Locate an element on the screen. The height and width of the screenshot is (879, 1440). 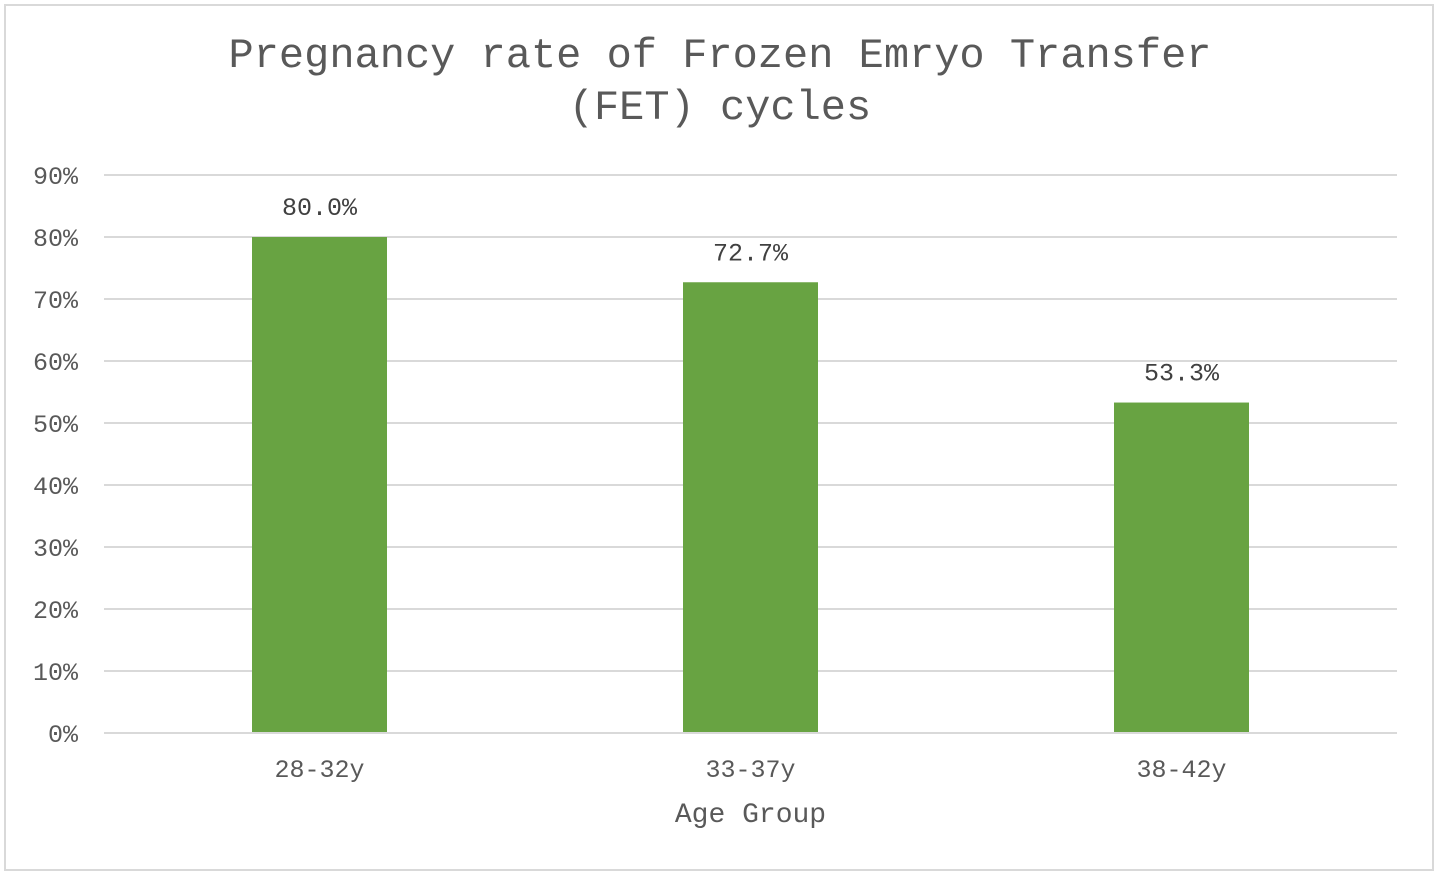
x-tick-label-28-32y: 28-32y is located at coordinates (319, 770).